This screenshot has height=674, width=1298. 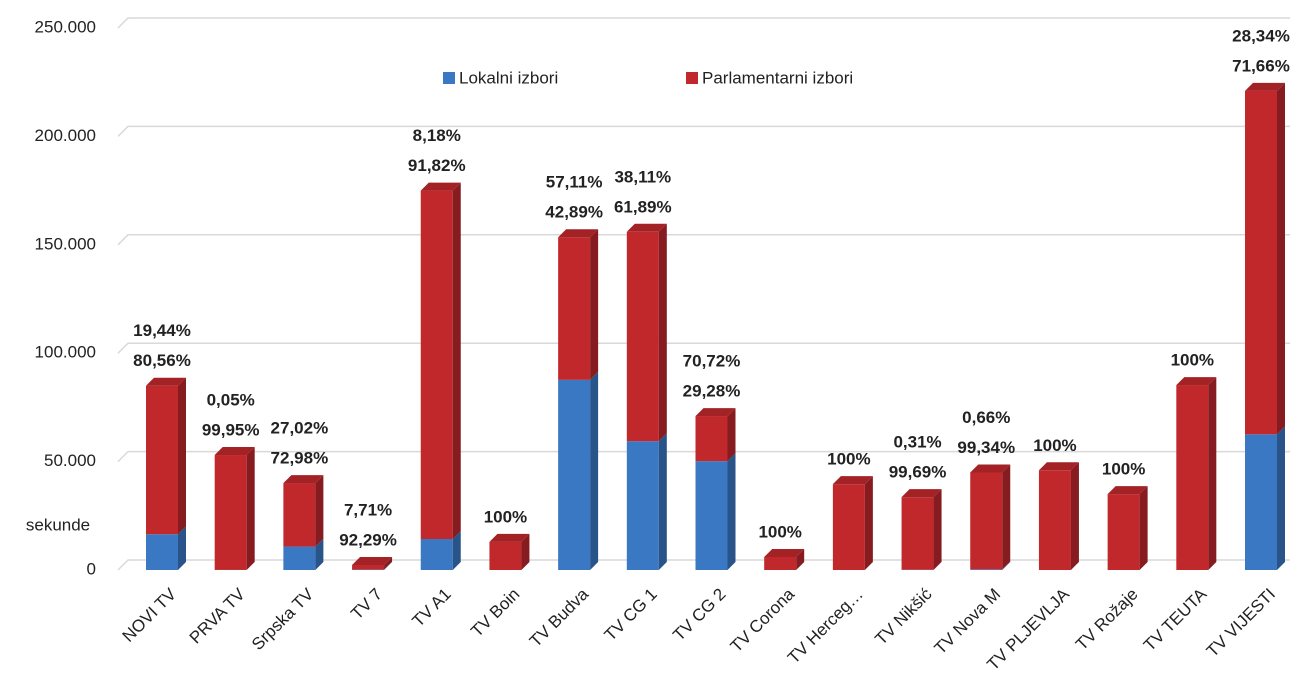 I want to click on data-label: 57,11%, so click(x=574, y=182).